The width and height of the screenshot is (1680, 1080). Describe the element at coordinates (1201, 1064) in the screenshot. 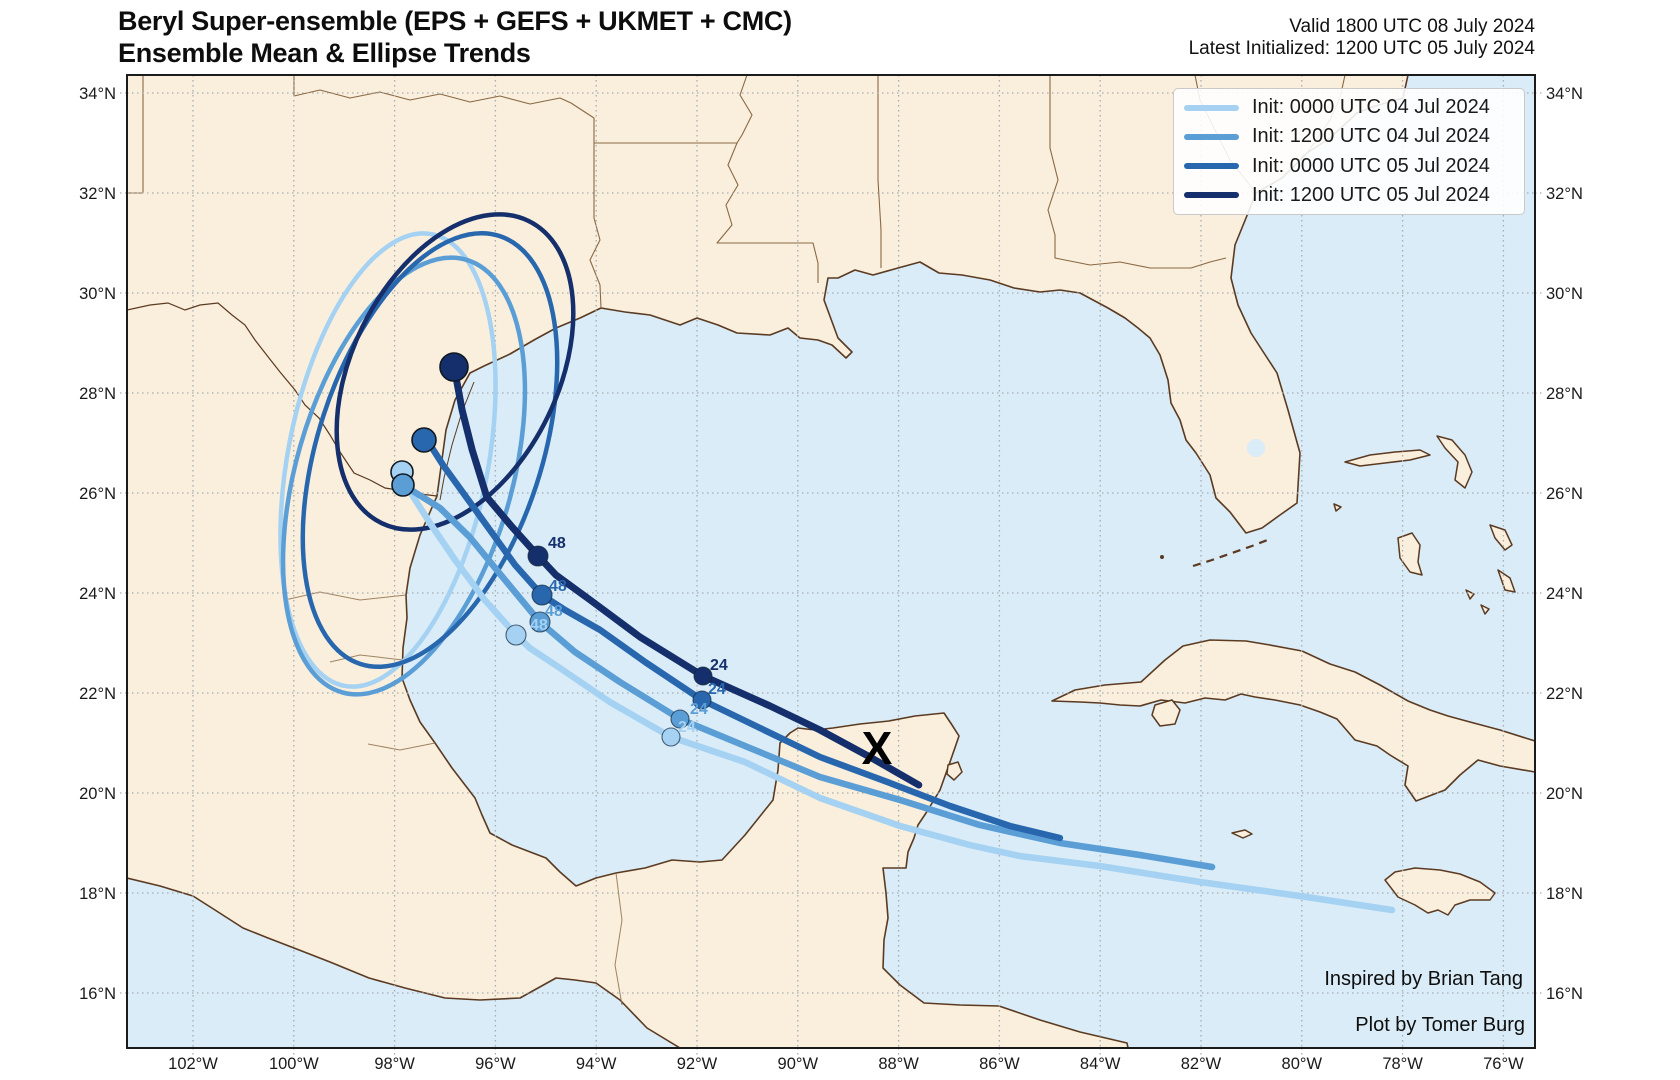

I see `lon-tick-label: 82°W` at that location.